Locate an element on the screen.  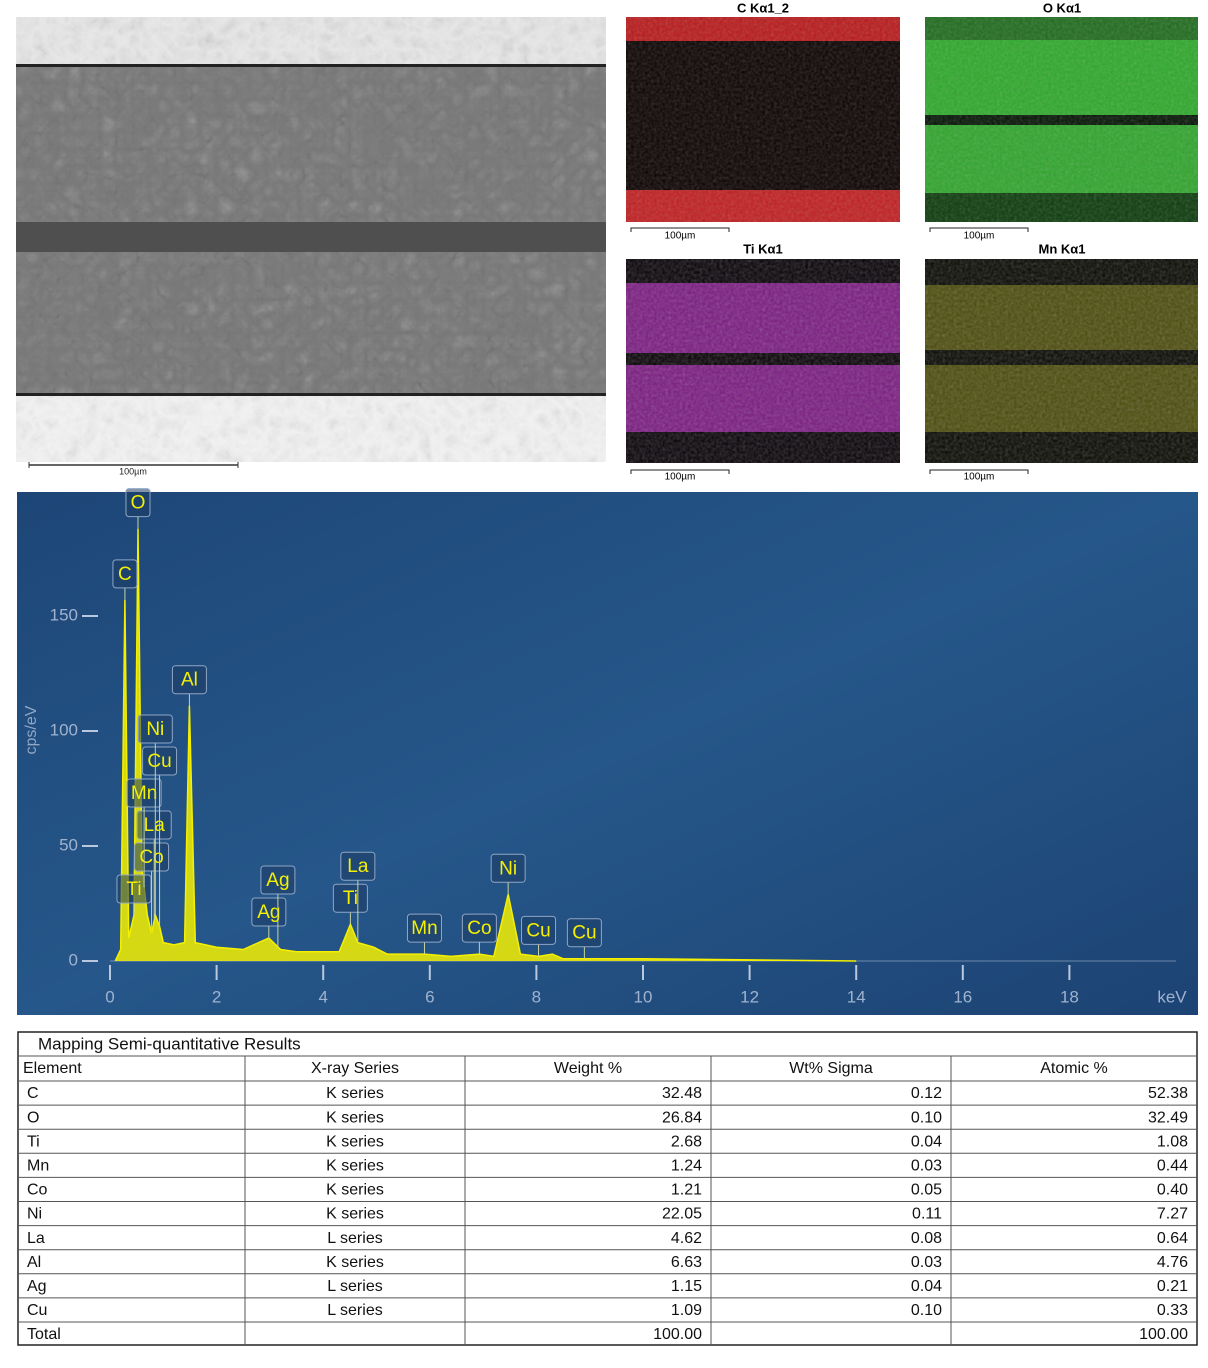
table-cell: 2.68 is located at coordinates (686, 1141).